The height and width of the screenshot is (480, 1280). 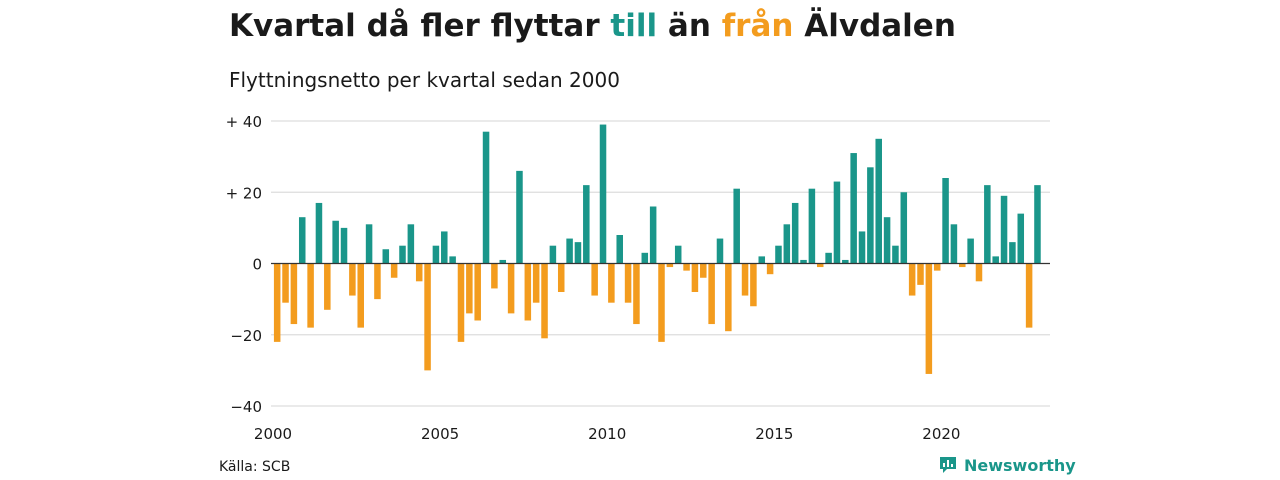 I want to click on chart-subtitle: Flyttningsnetto per kvartal sedan 2000, so click(x=424, y=80).